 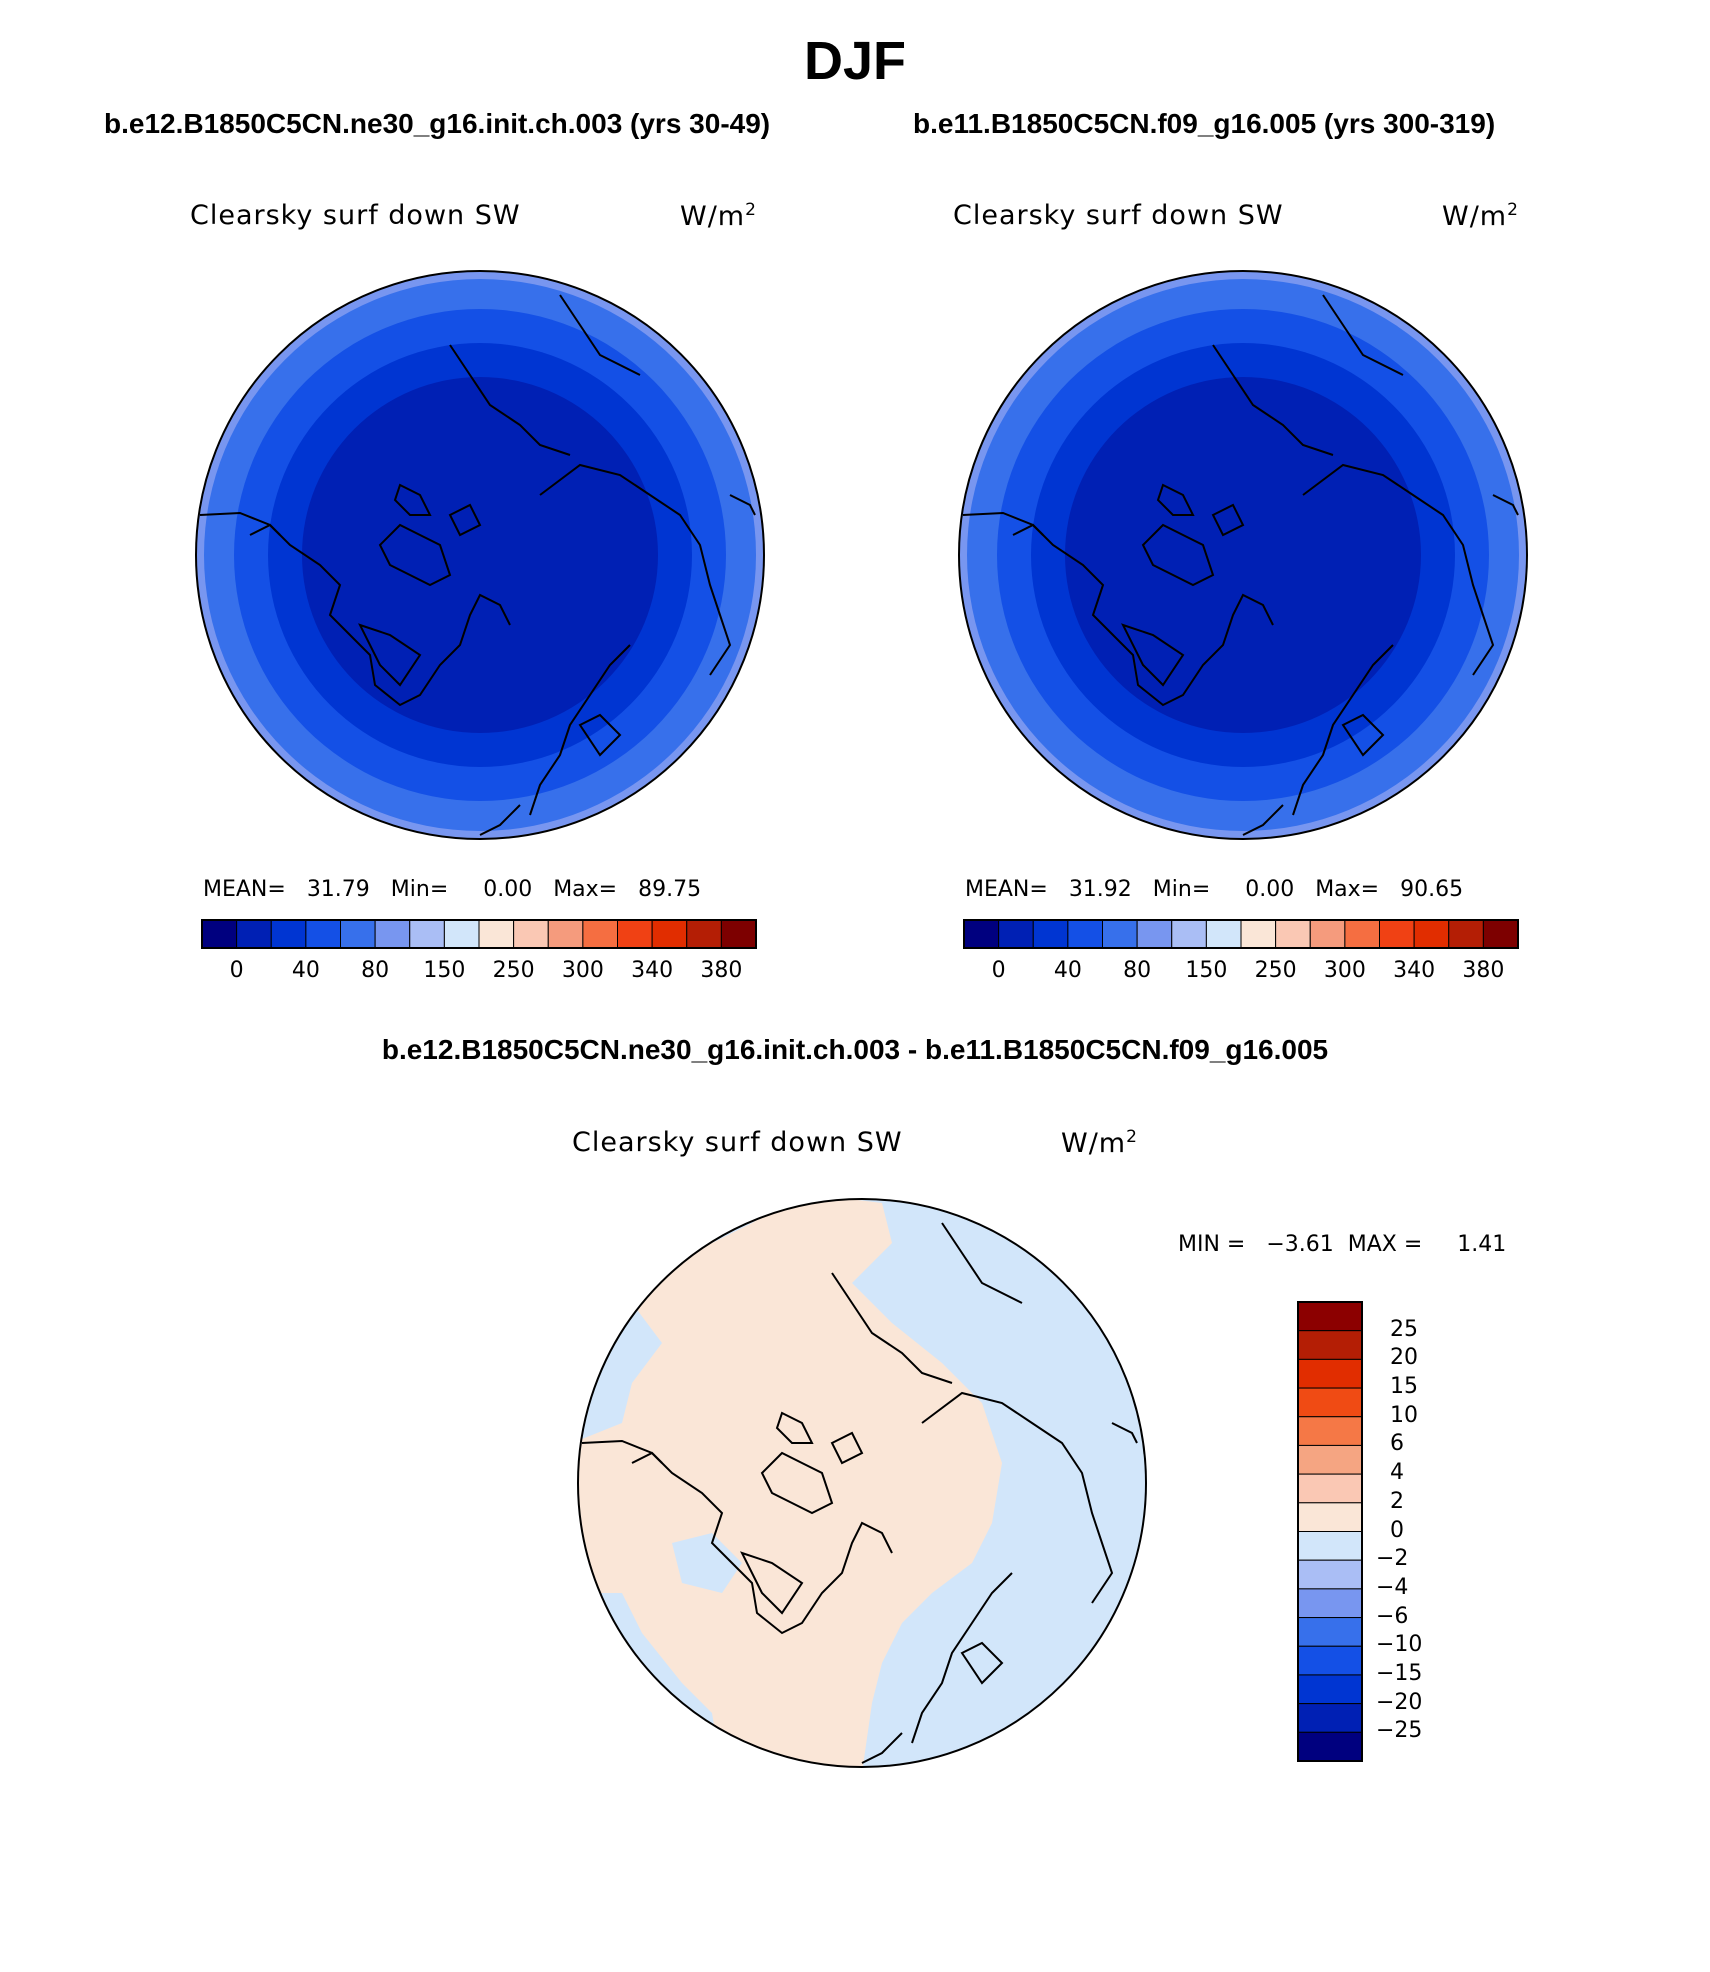 I want to click on colorbar-tick-label: −10, so click(x=1399, y=1645).